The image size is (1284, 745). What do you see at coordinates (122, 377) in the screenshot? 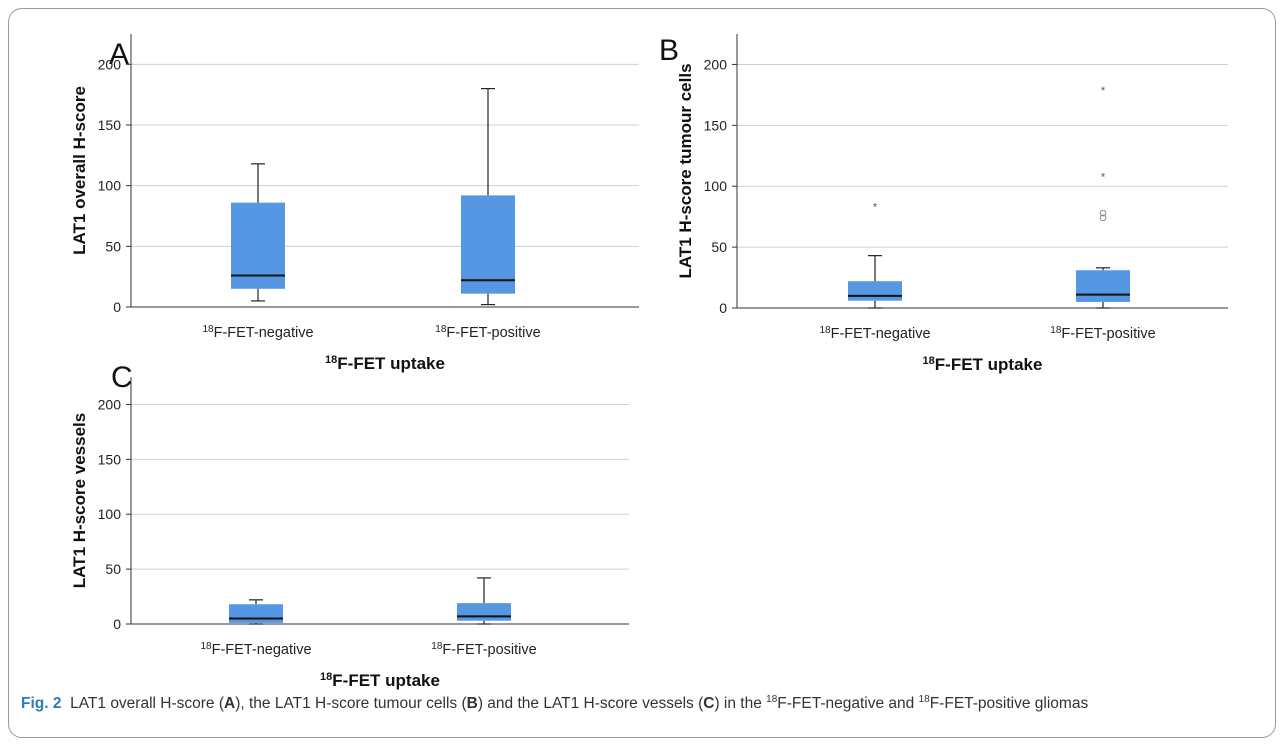
I see `panel-letter-c: C` at bounding box center [122, 377].